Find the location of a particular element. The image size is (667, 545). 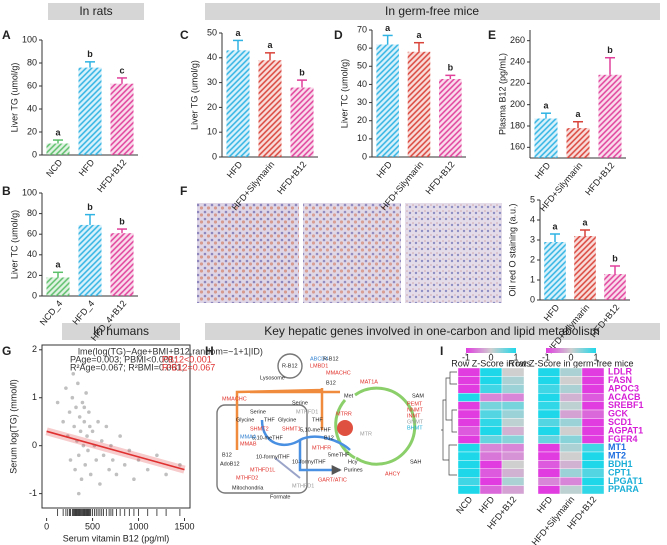

y-tick-label: 1 is located at coordinates (532, 279).